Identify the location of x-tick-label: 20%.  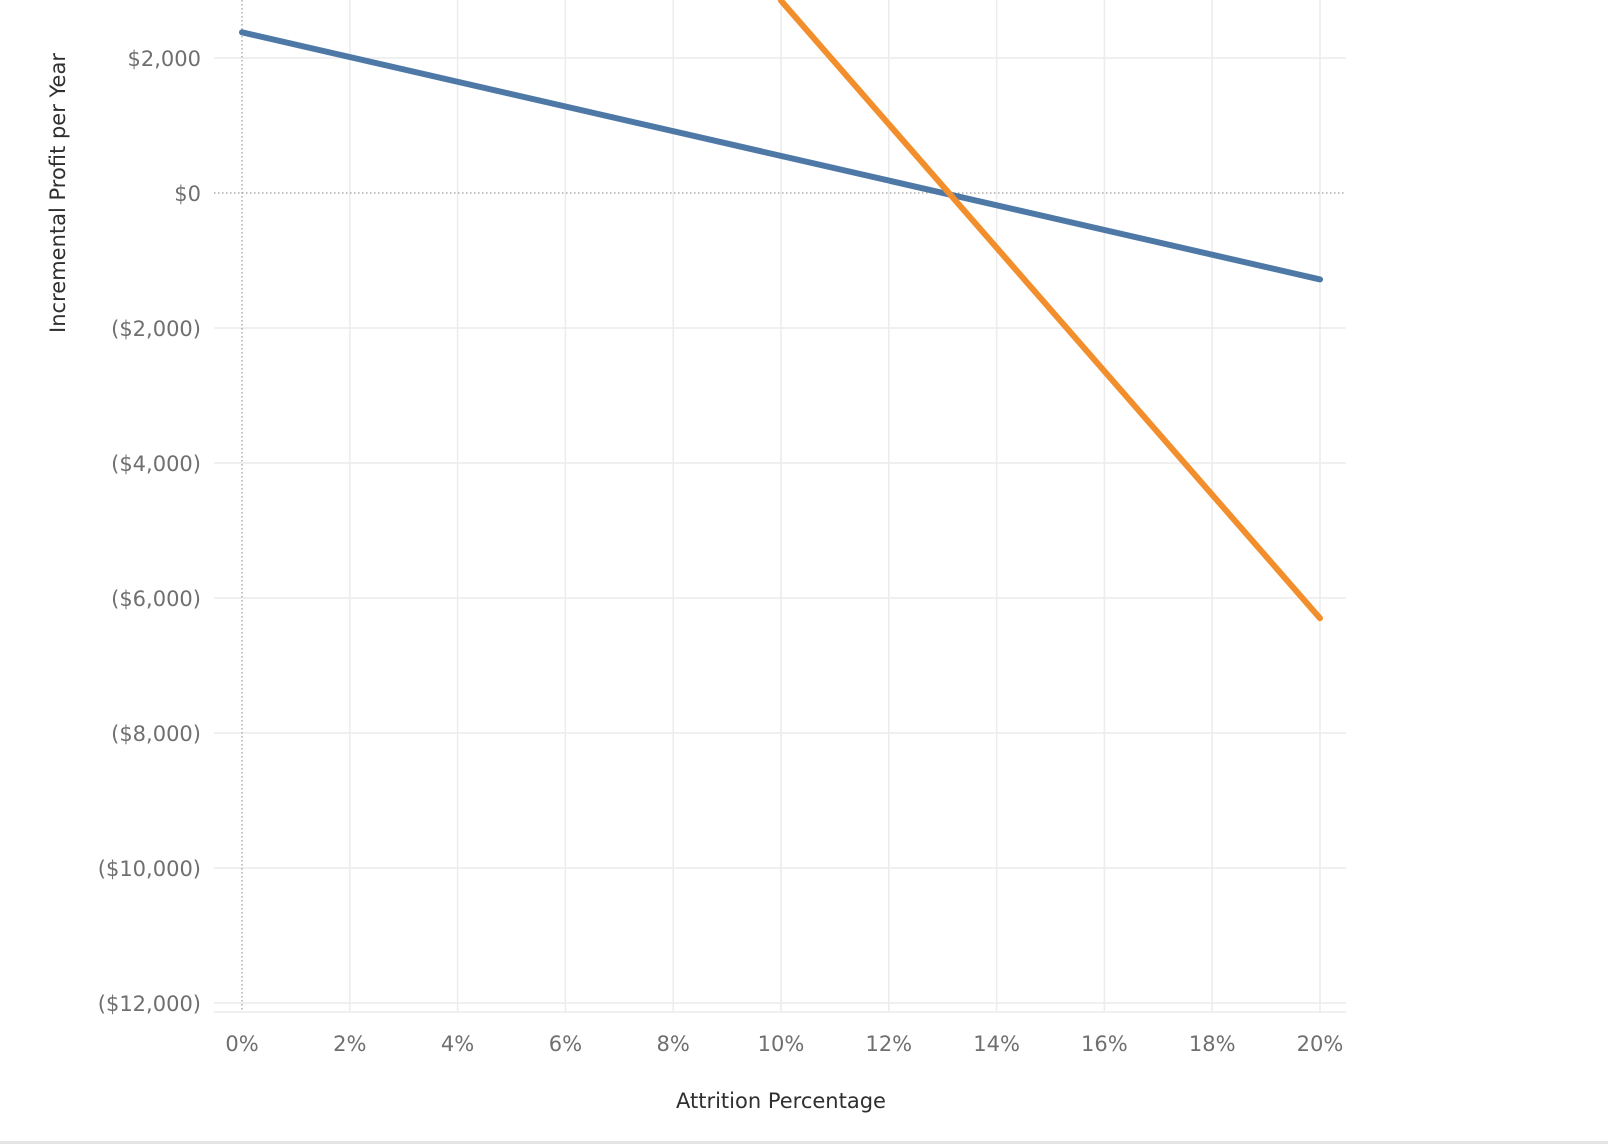
(1320, 1044).